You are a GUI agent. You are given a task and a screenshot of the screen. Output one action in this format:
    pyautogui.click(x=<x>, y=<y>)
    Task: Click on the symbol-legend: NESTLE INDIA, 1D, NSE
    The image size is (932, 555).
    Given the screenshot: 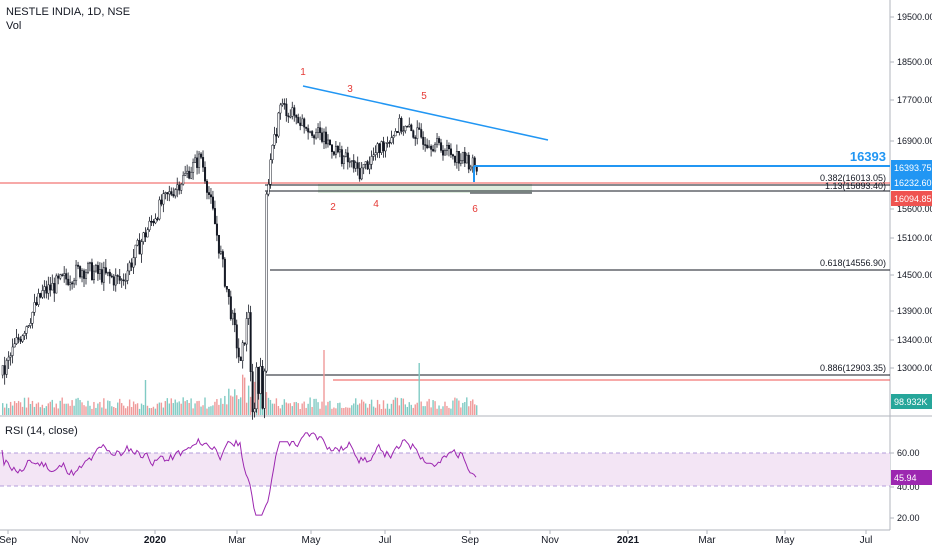 What is the action you would take?
    pyautogui.click(x=68, y=12)
    